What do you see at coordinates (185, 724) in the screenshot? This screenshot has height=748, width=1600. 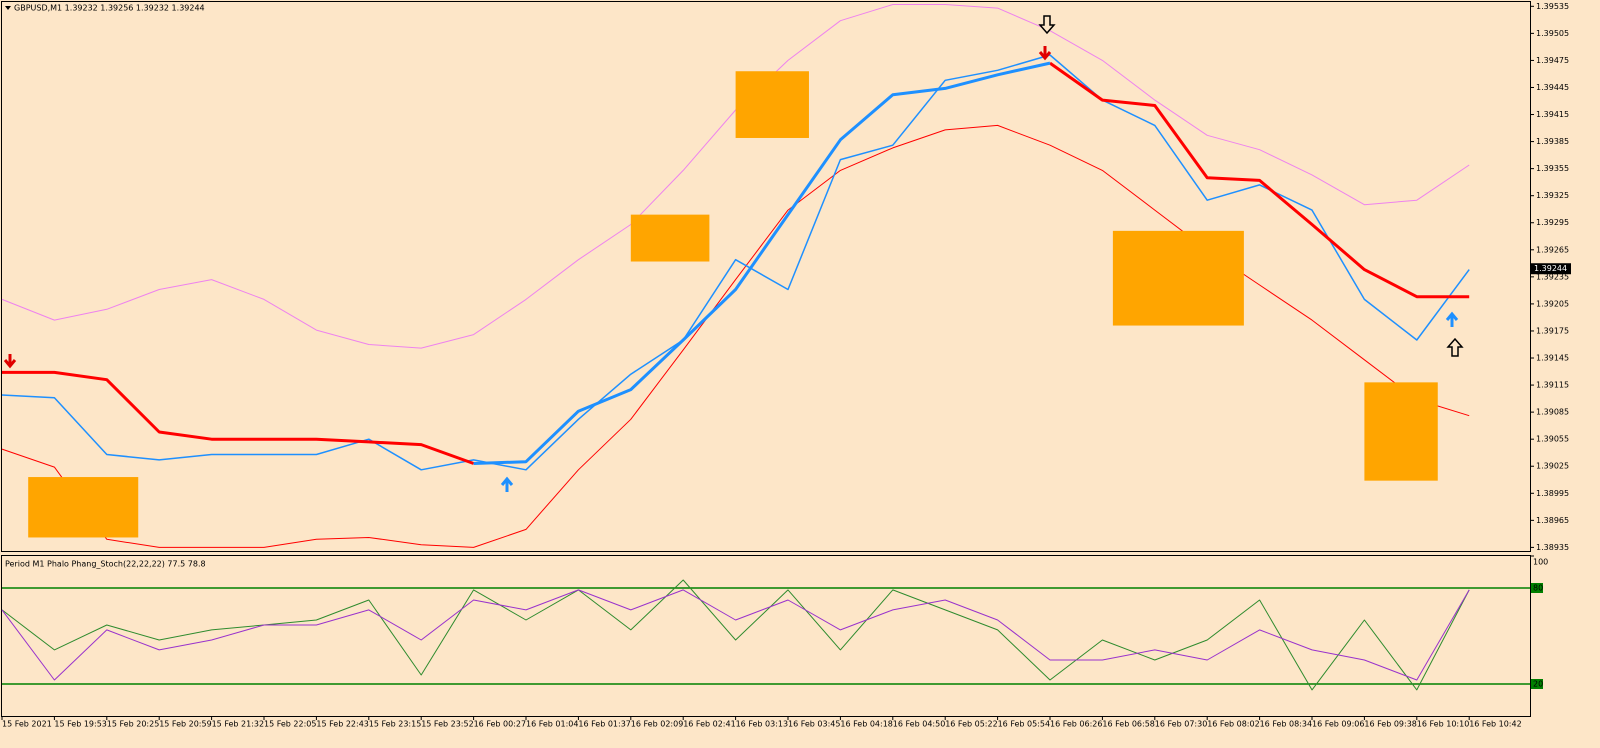 I see `x-tick-label: 15 Feb 20:59` at bounding box center [185, 724].